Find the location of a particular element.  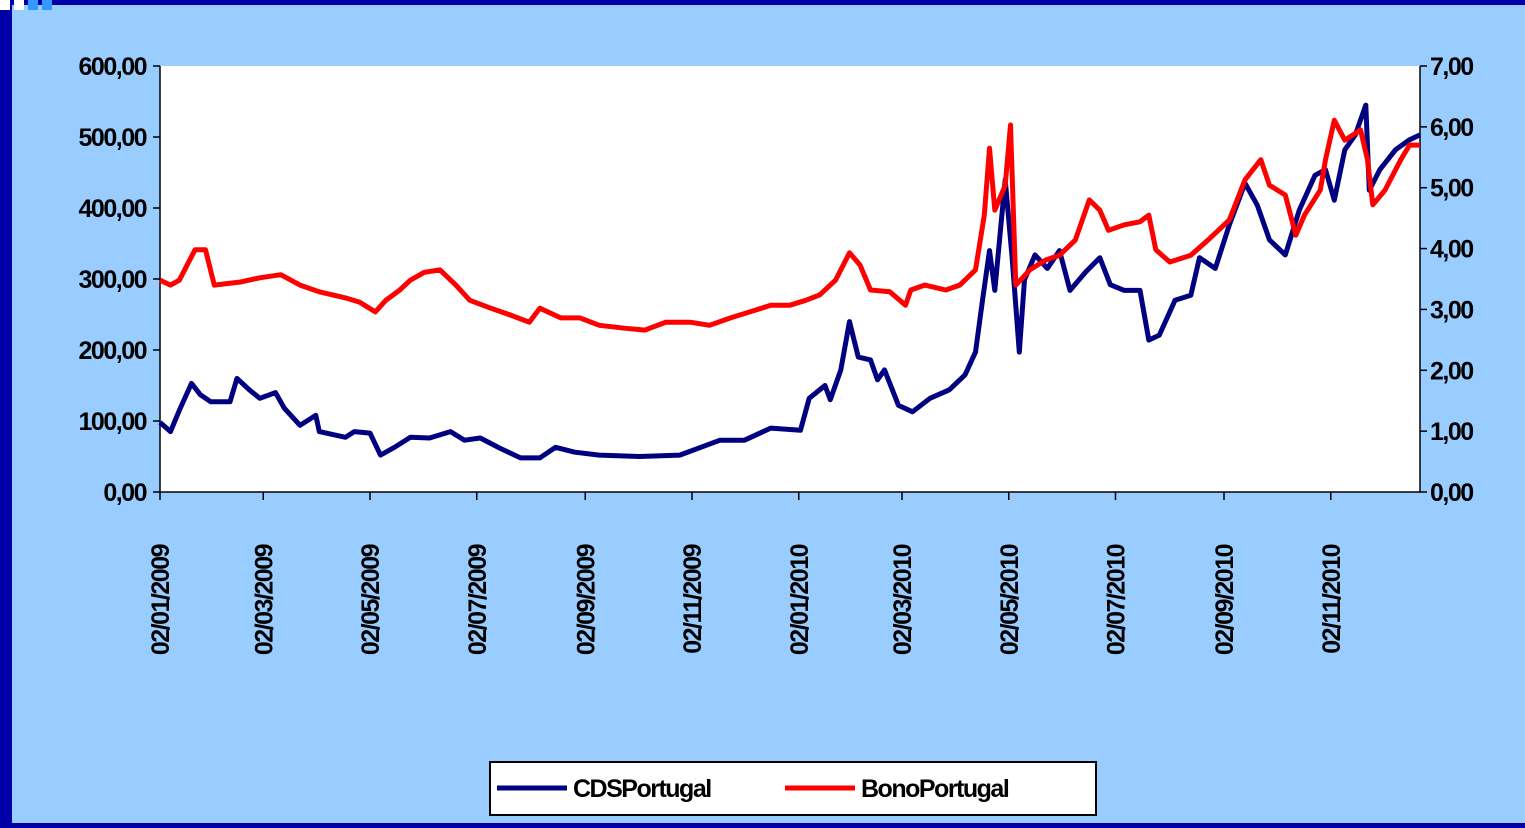

legend-label: CDSPortugal is located at coordinates (642, 789).